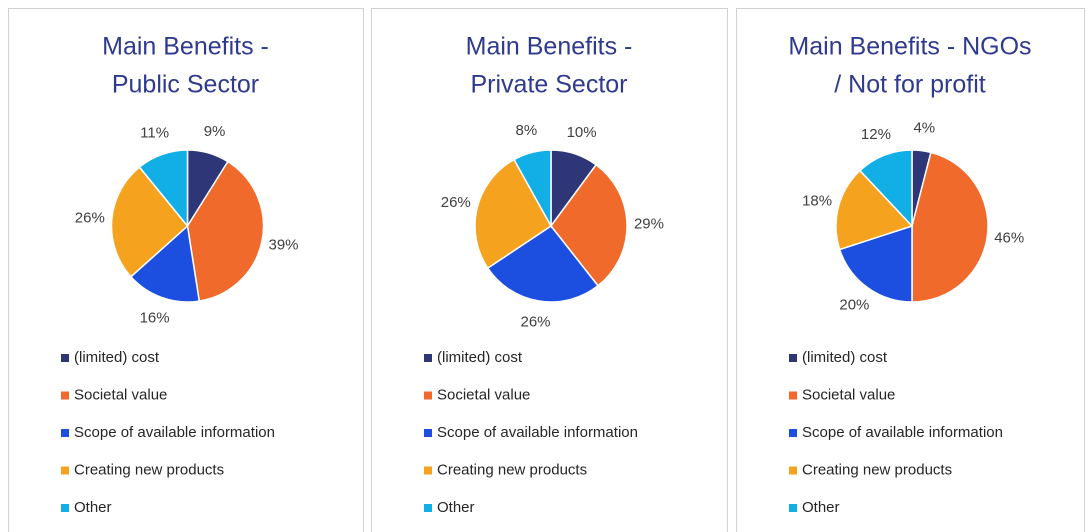  Describe the element at coordinates (1009, 237) in the screenshot. I see `data-label: 46%` at that location.